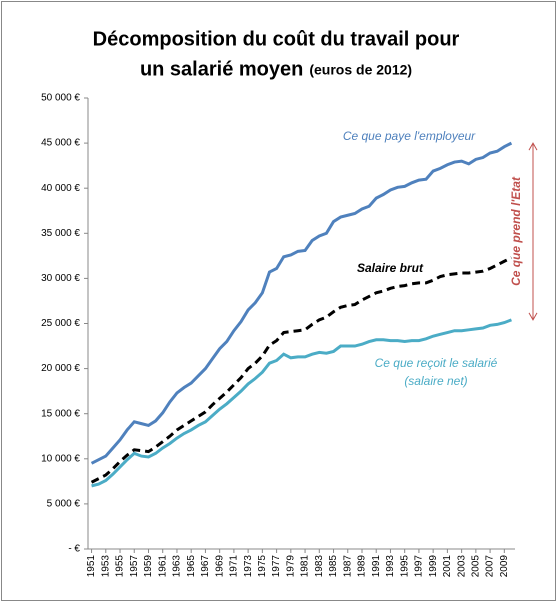  What do you see at coordinates (276, 39) in the screenshot?
I see `chart-title: Décomposition du coût du travail pour` at bounding box center [276, 39].